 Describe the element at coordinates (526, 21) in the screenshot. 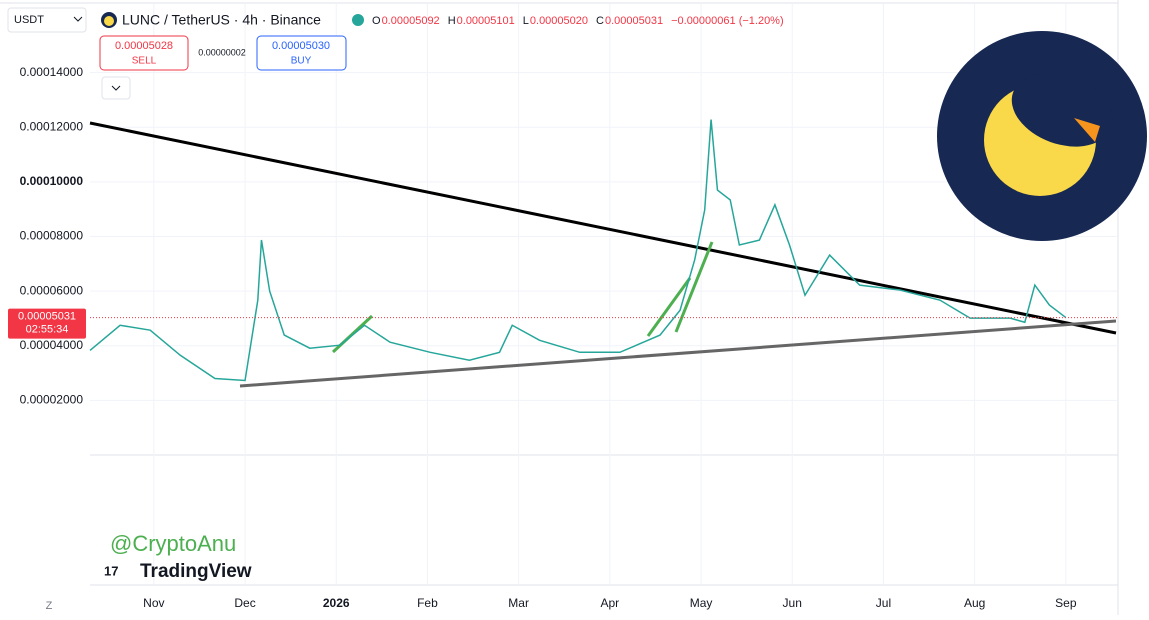

I see `ohlc-key: L` at that location.